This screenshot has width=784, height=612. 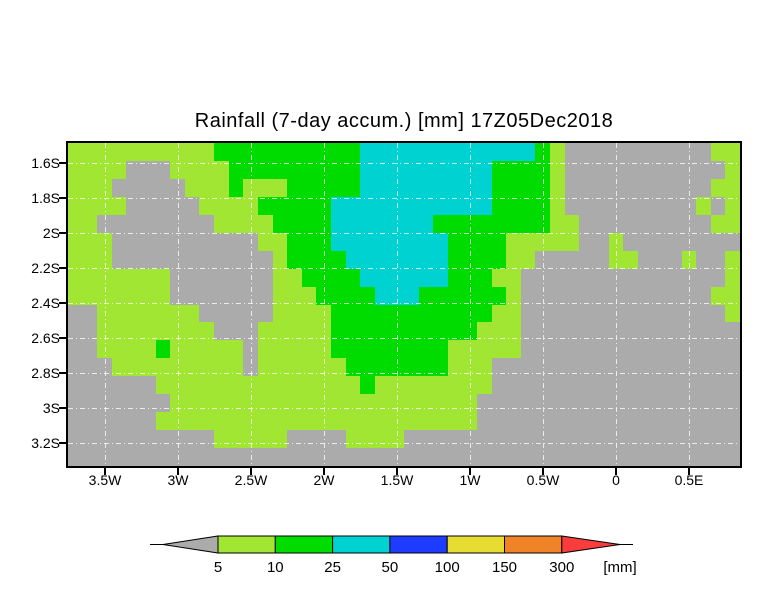 I want to click on legend-threshold-label: 25, so click(x=332, y=567).